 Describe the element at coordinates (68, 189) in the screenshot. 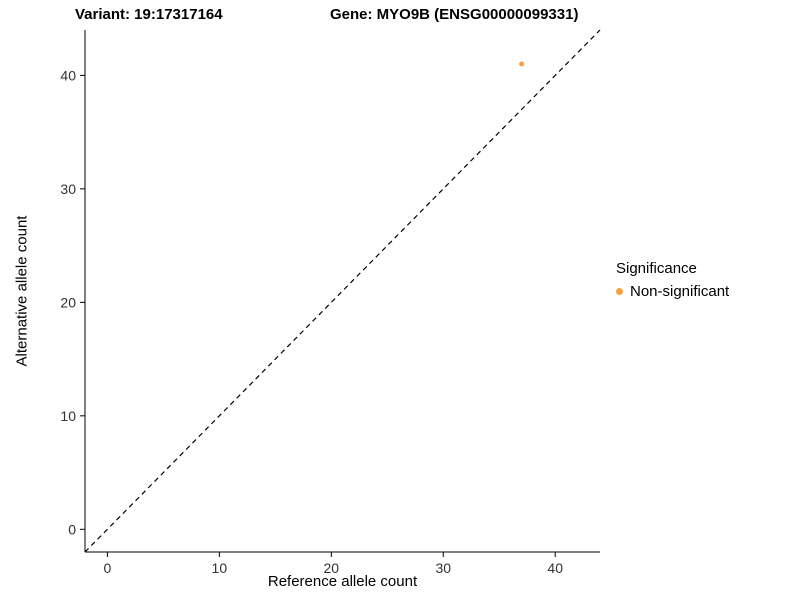

I see `y-tick-label: 30` at that location.